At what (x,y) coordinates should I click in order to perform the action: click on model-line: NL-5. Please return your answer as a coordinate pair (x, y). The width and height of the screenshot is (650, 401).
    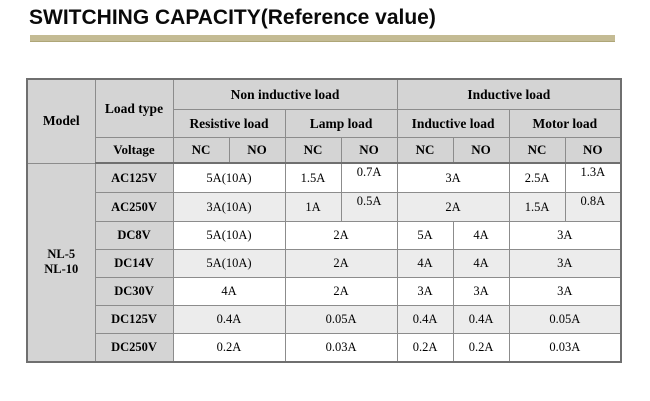
    Looking at the image, I should click on (61, 253).